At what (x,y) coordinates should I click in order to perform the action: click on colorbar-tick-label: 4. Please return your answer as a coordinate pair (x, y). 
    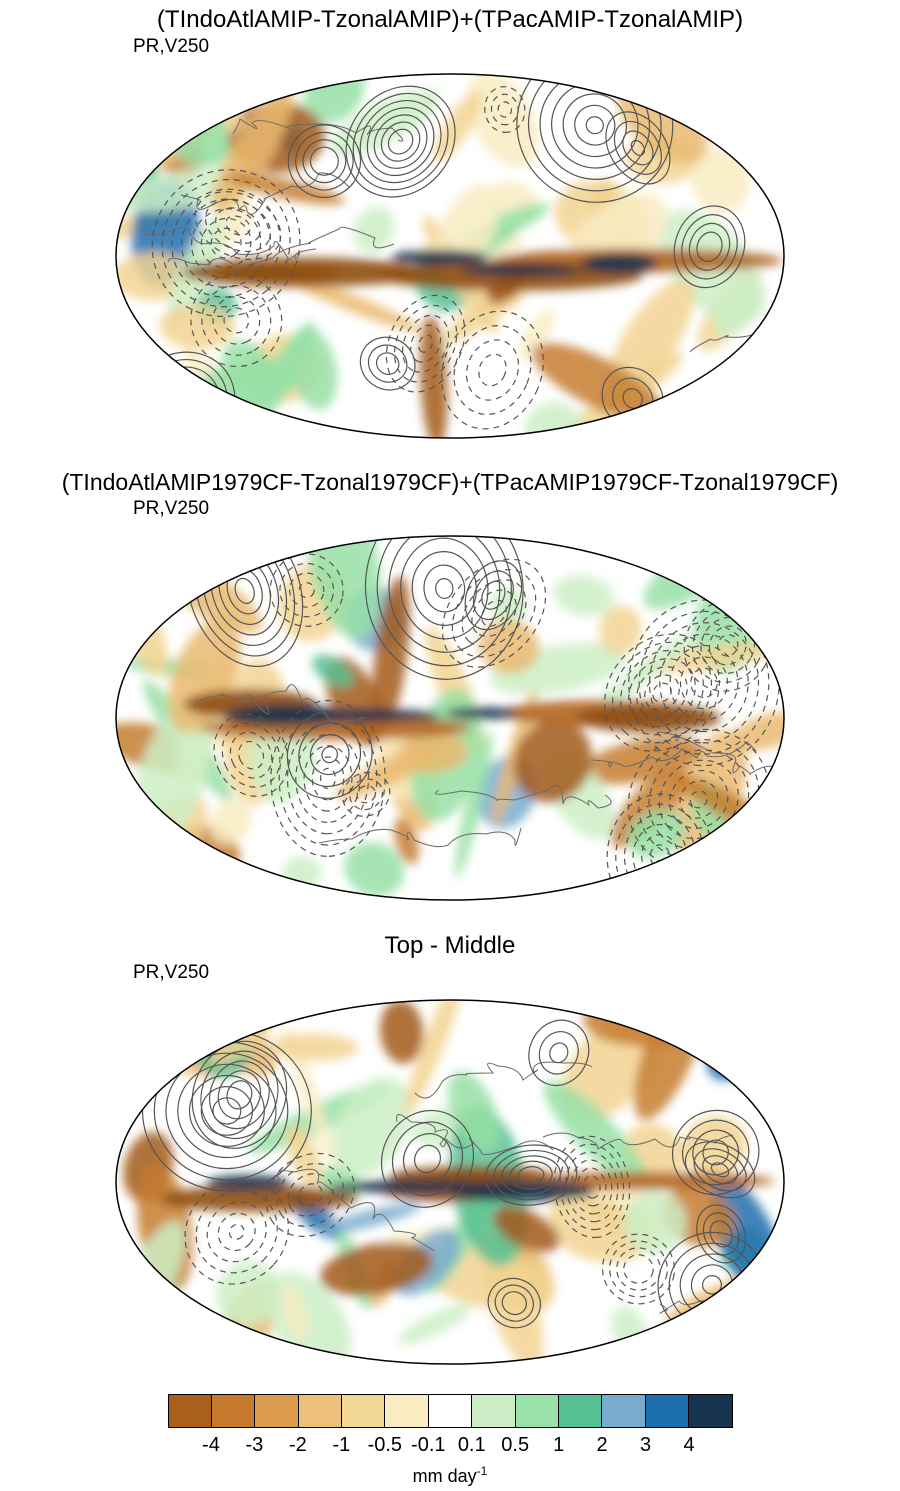
    Looking at the image, I should click on (689, 1445).